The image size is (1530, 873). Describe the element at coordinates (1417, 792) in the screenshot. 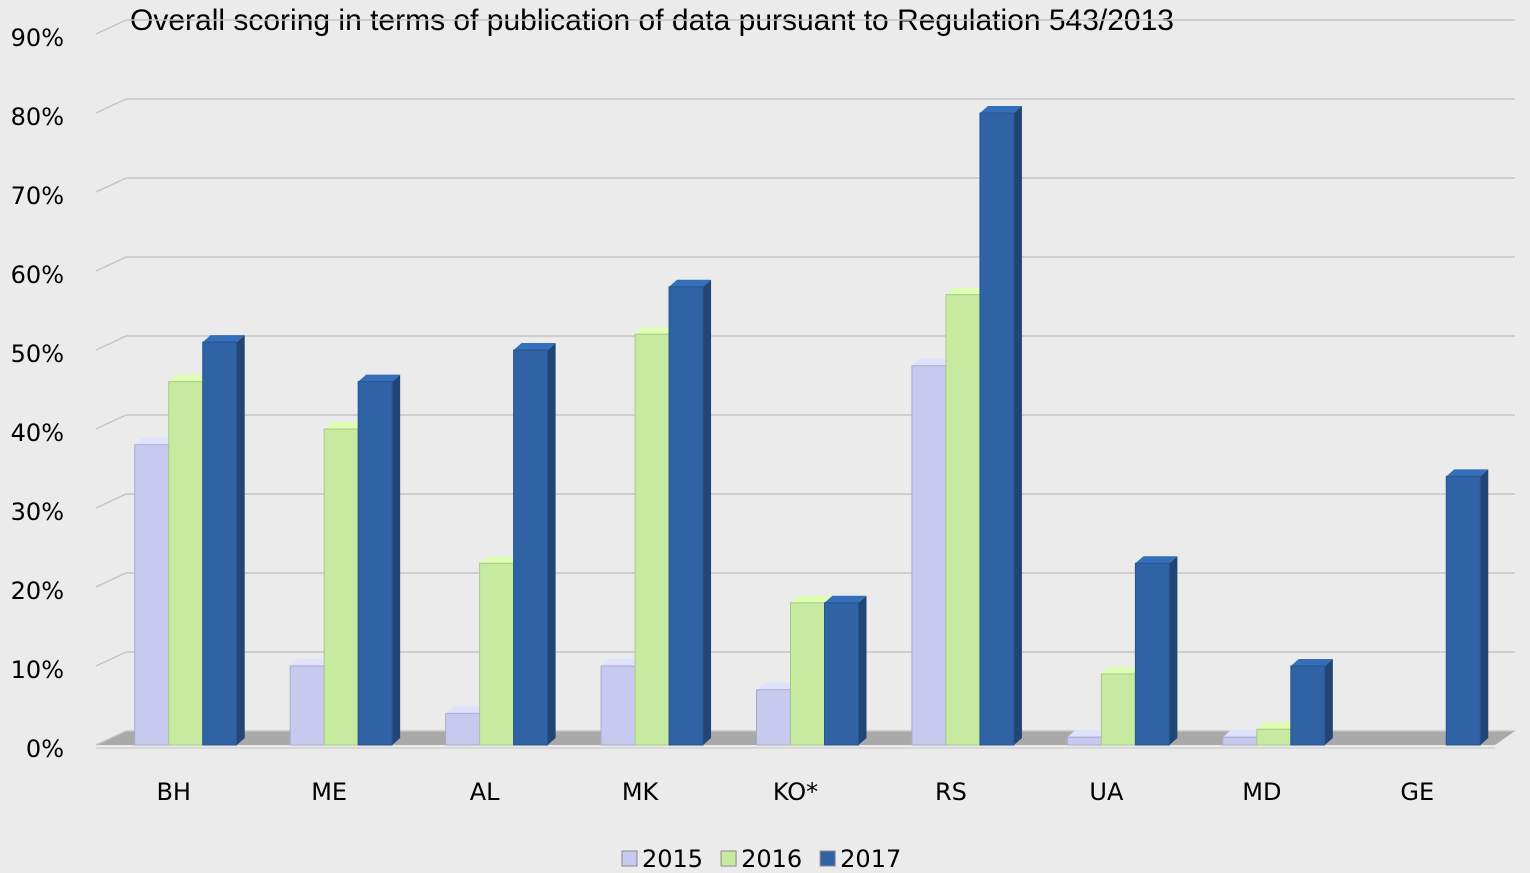

I see `x-tick-label: GE` at that location.